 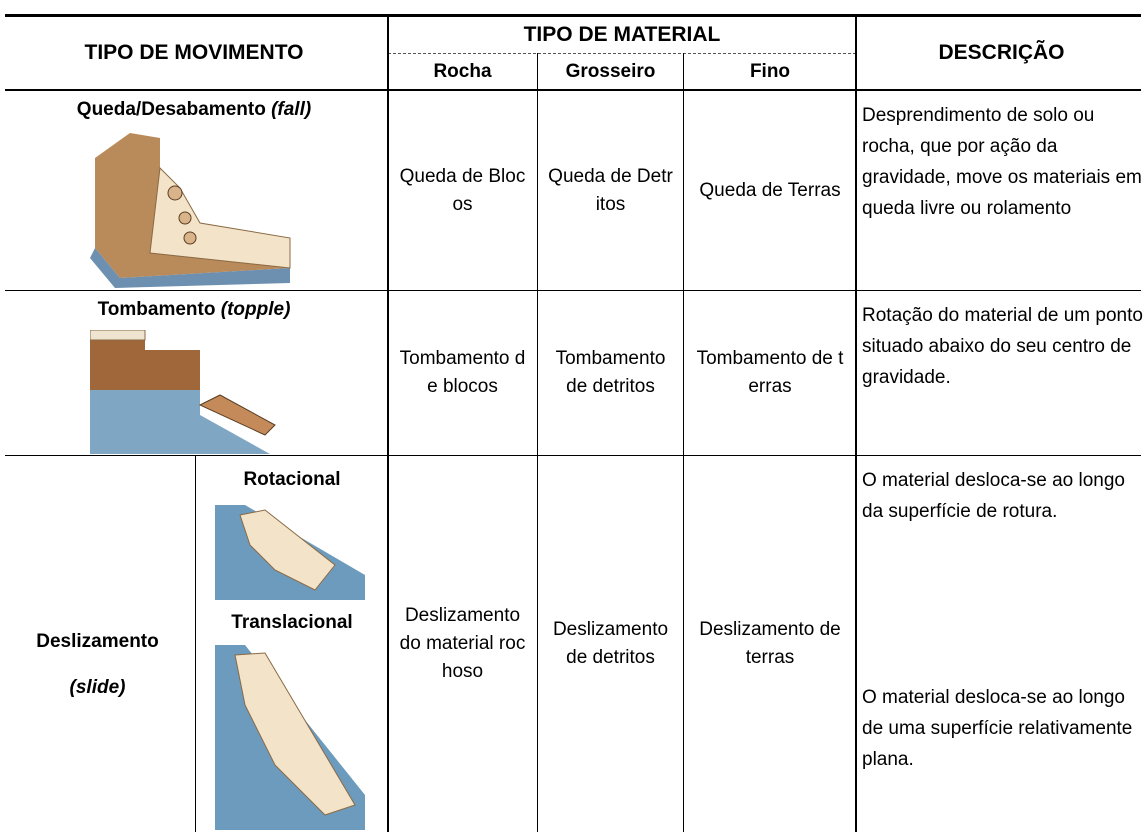 What do you see at coordinates (770, 372) in the screenshot?
I see `cell: Tombamento de terras` at bounding box center [770, 372].